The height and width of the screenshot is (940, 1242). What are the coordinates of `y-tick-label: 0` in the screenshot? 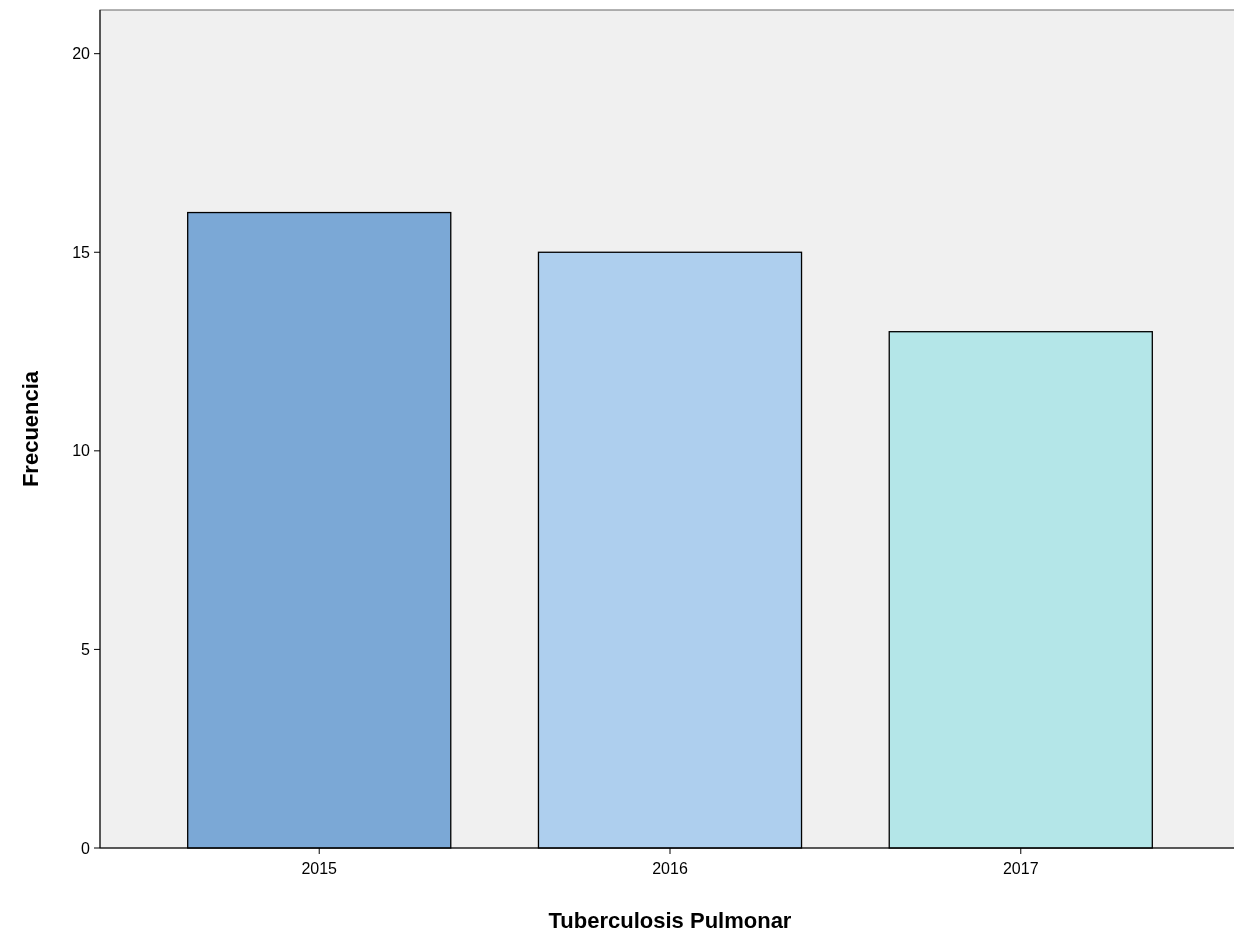 It's located at (86, 848).